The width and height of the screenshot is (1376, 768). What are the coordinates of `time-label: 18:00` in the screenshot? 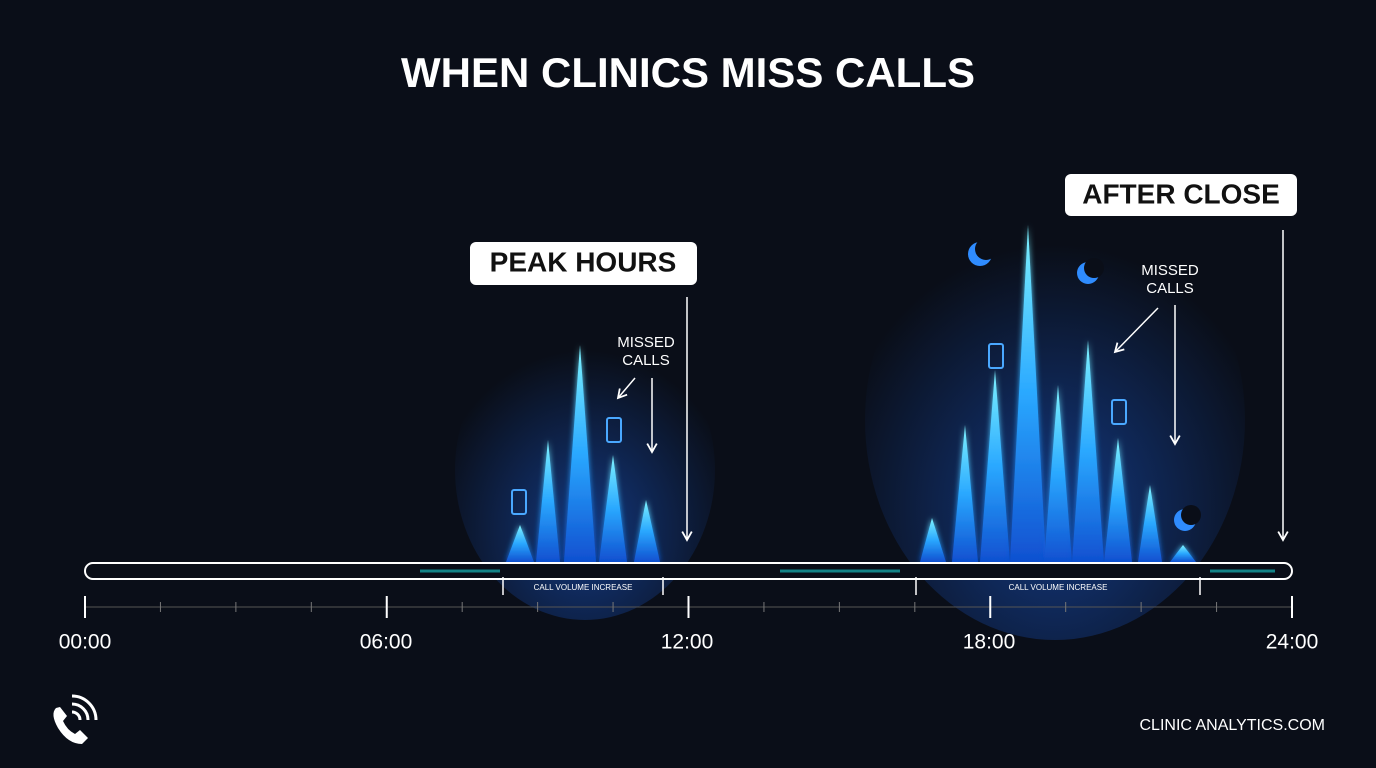 It's located at (989, 642).